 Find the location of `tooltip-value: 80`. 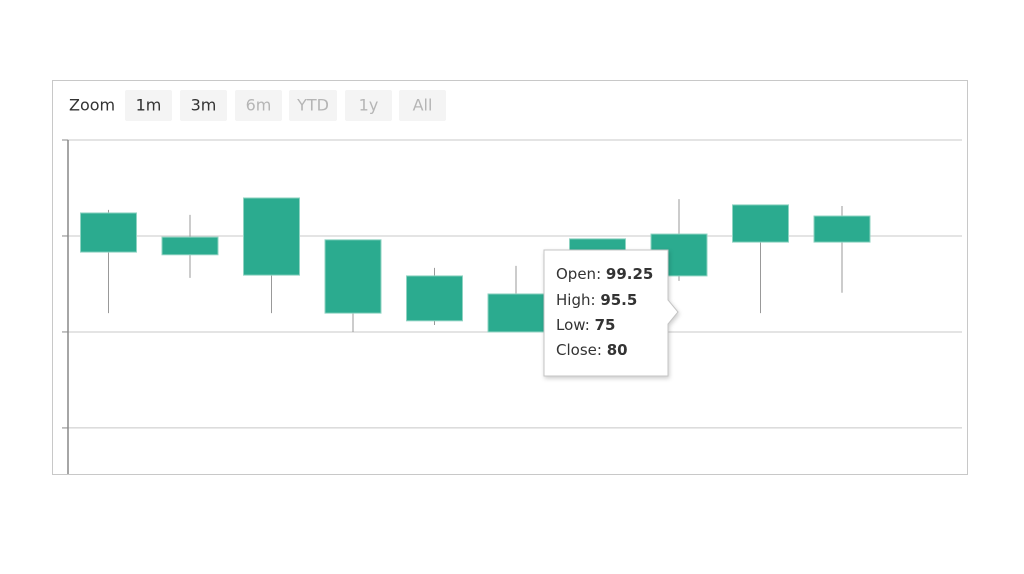

tooltip-value: 80 is located at coordinates (617, 350).